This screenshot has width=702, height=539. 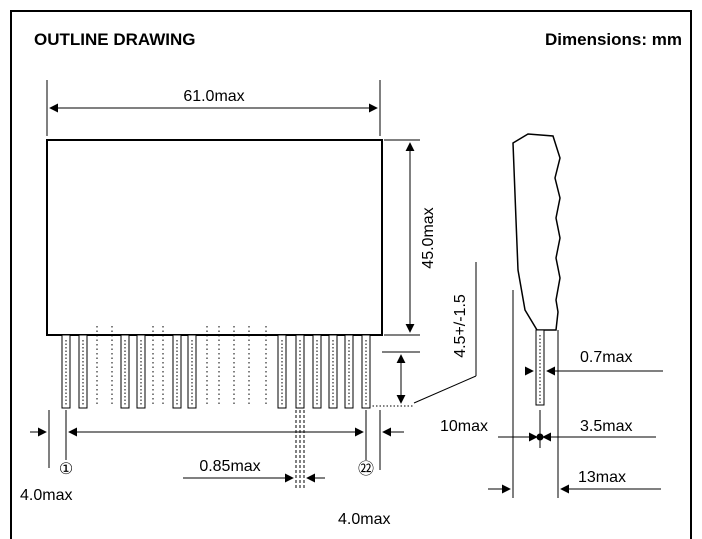 I want to click on pin-length-dimension, so click(x=429, y=333).